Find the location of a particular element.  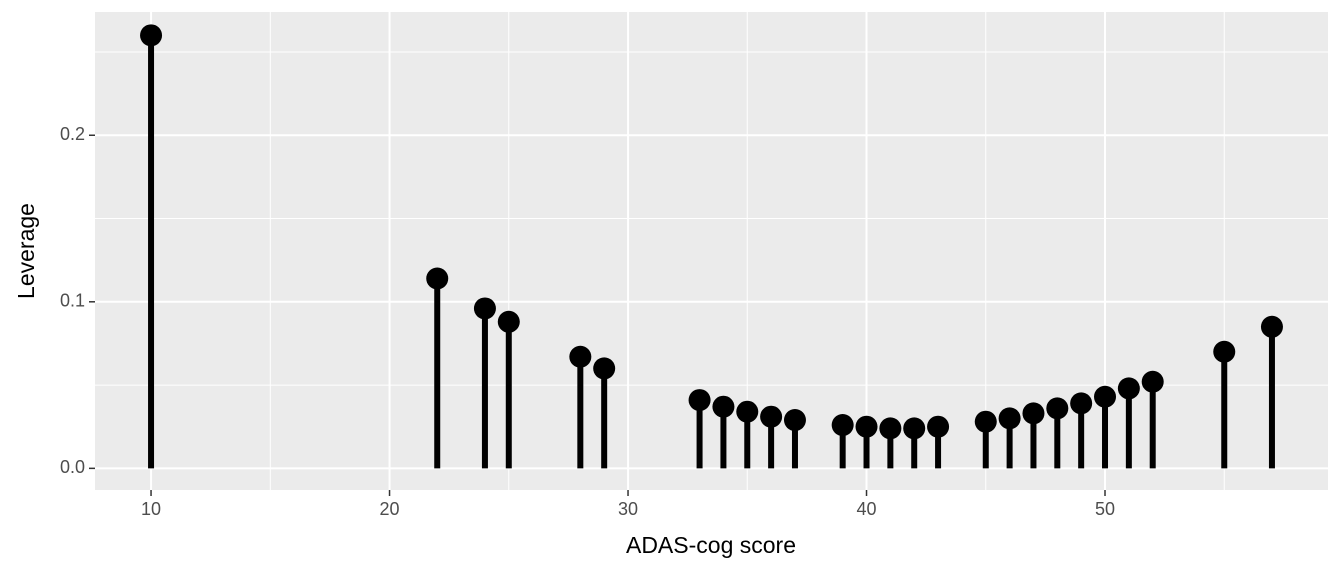

x-tick-label: 20 is located at coordinates (390, 509).